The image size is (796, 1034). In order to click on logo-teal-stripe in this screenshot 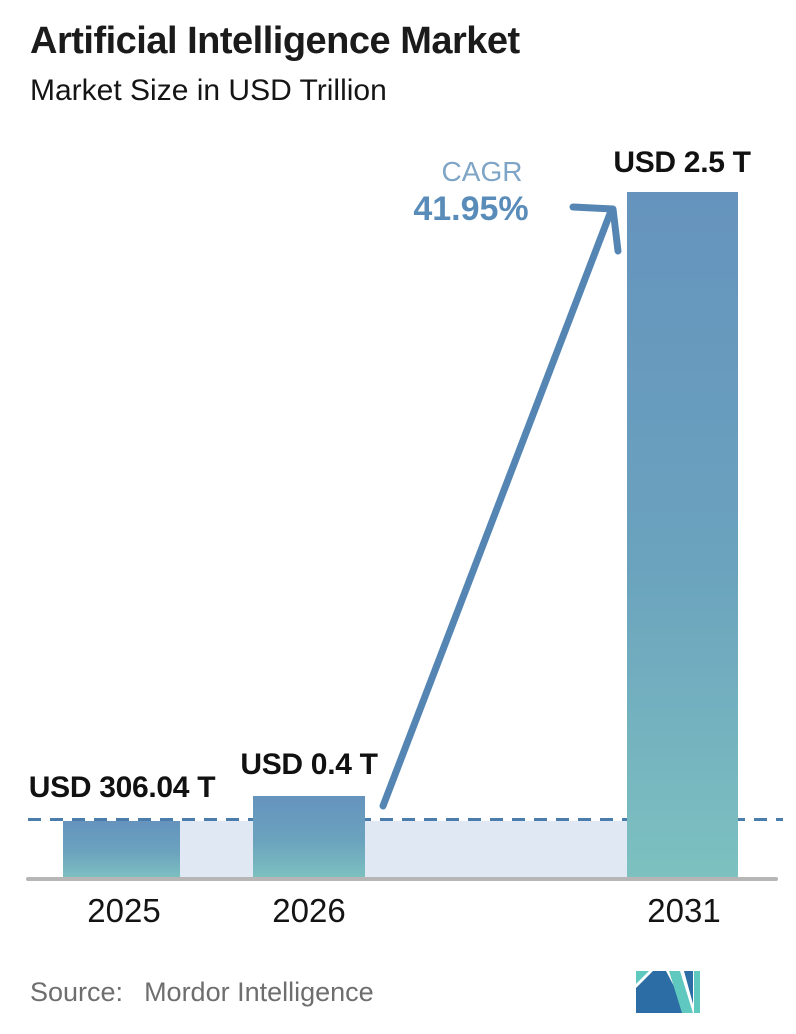, I will do `click(681, 992)`.